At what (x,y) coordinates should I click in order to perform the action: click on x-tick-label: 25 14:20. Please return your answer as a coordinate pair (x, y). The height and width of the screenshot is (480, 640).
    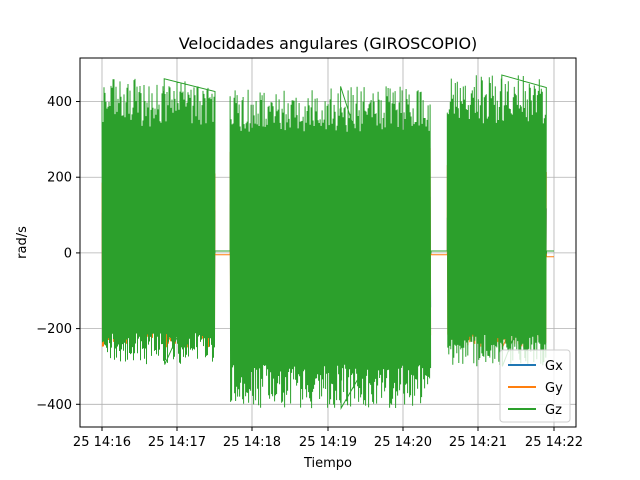
    Looking at the image, I should click on (403, 442).